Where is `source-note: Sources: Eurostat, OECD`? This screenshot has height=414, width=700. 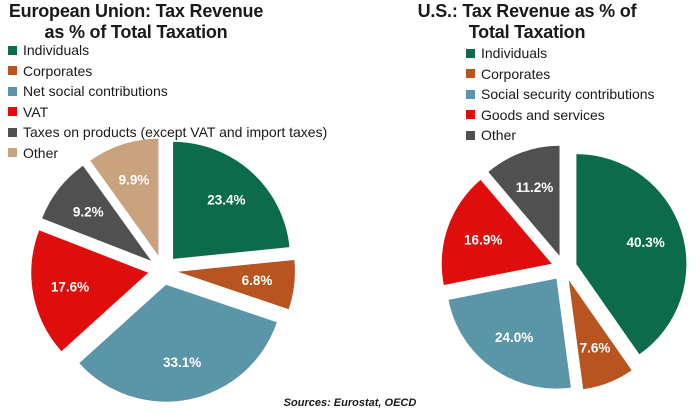
source-note: Sources: Eurostat, OECD is located at coordinates (350, 403).